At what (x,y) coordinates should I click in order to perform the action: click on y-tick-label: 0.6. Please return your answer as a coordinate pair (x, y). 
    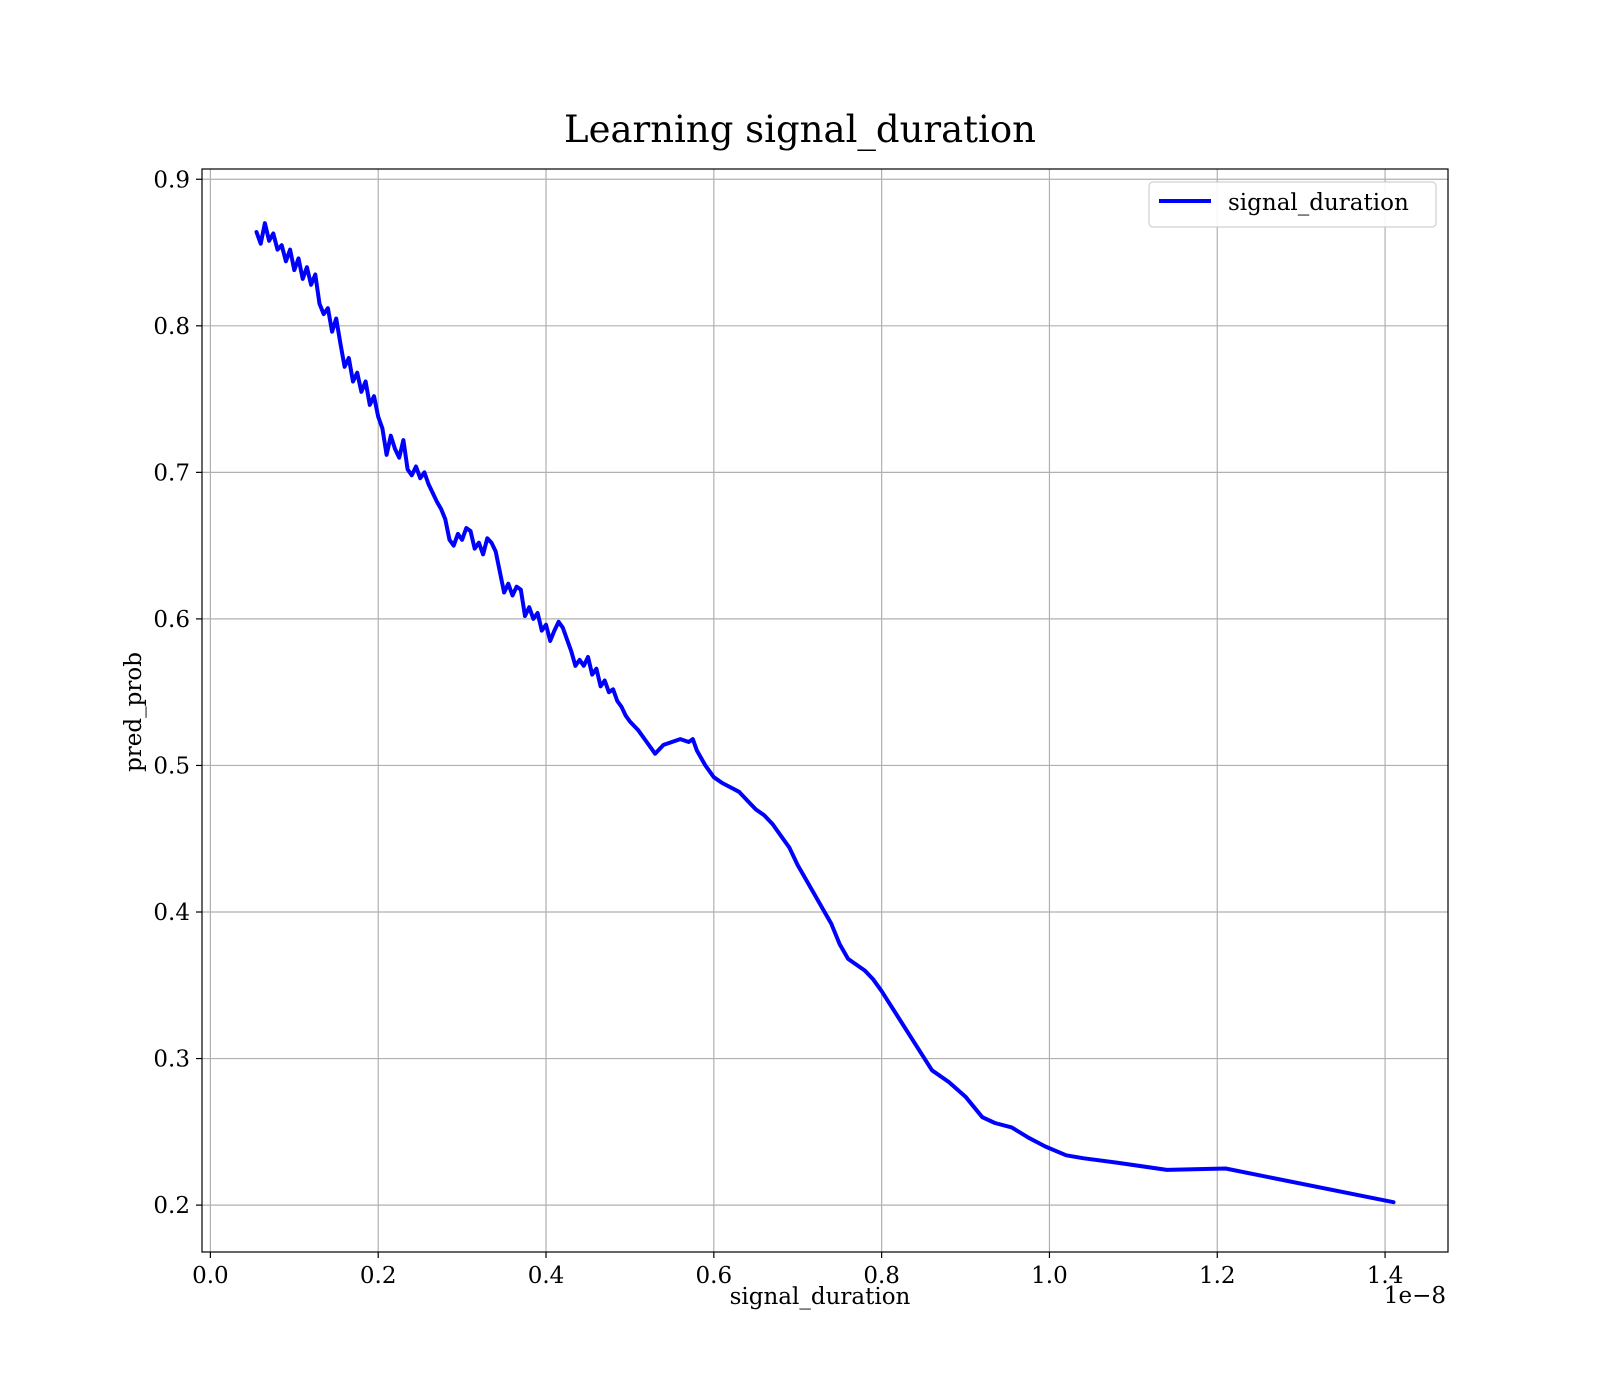
    Looking at the image, I should click on (171, 620).